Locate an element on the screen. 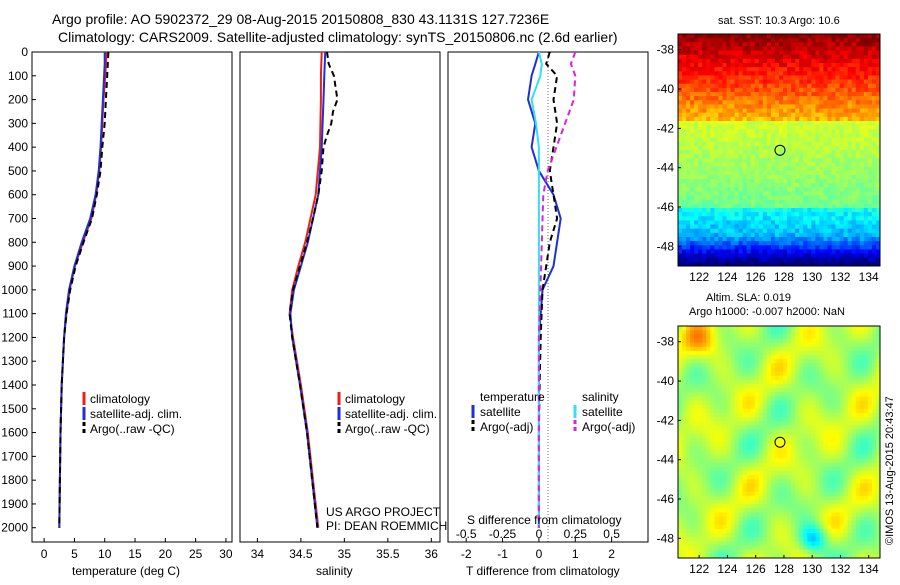 The image size is (900, 585). depth-tick-label: 400 is located at coordinates (18, 147).